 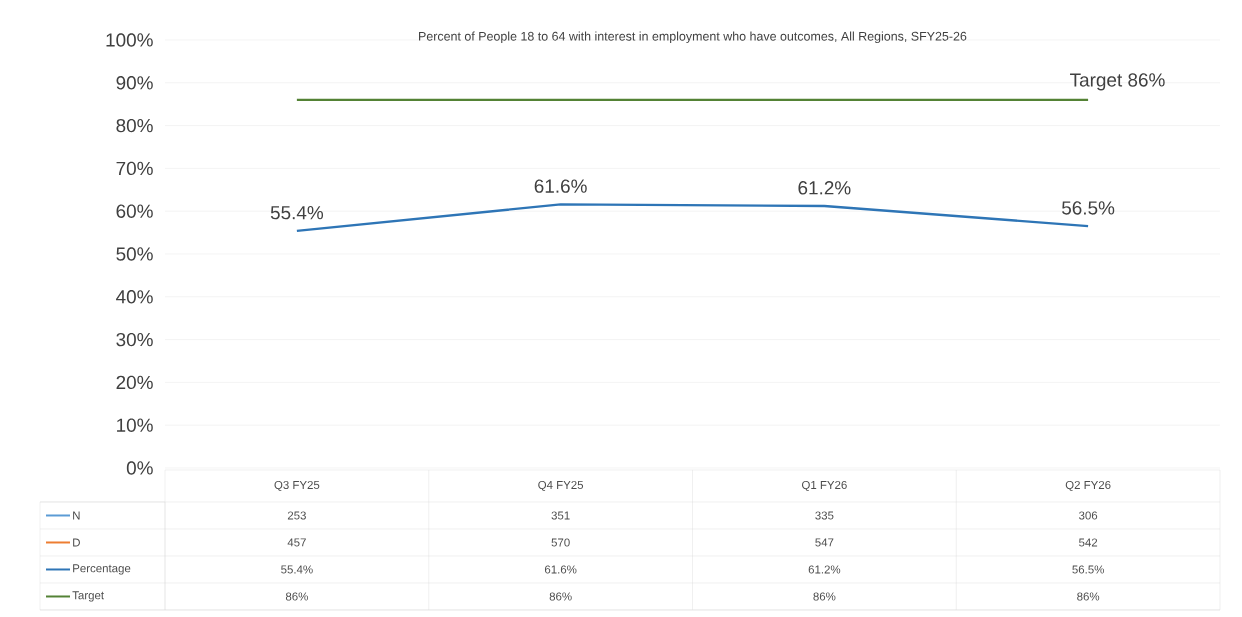 I want to click on legend-label: D, so click(x=76, y=542).